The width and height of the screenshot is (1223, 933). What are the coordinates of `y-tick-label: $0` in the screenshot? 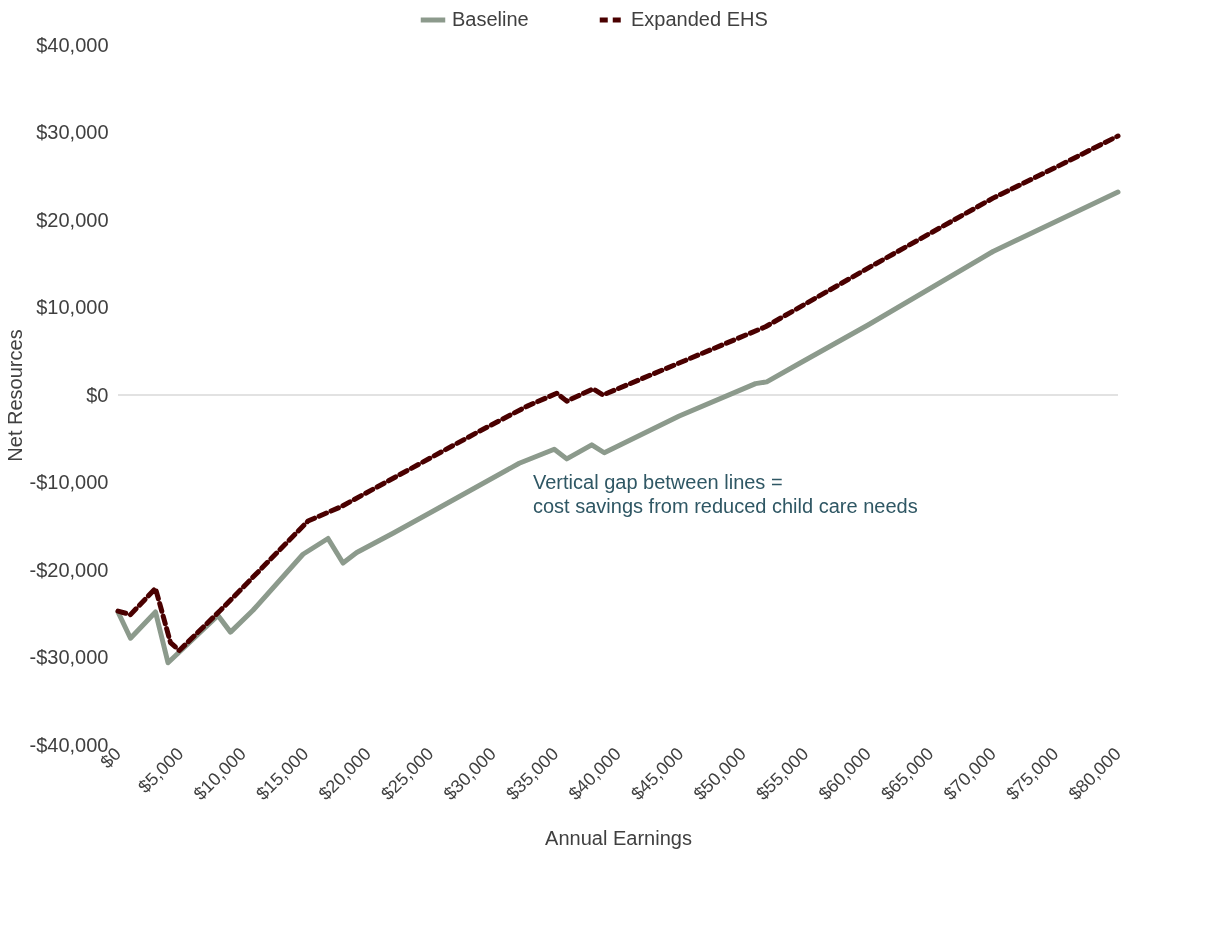 It's located at (97, 394).